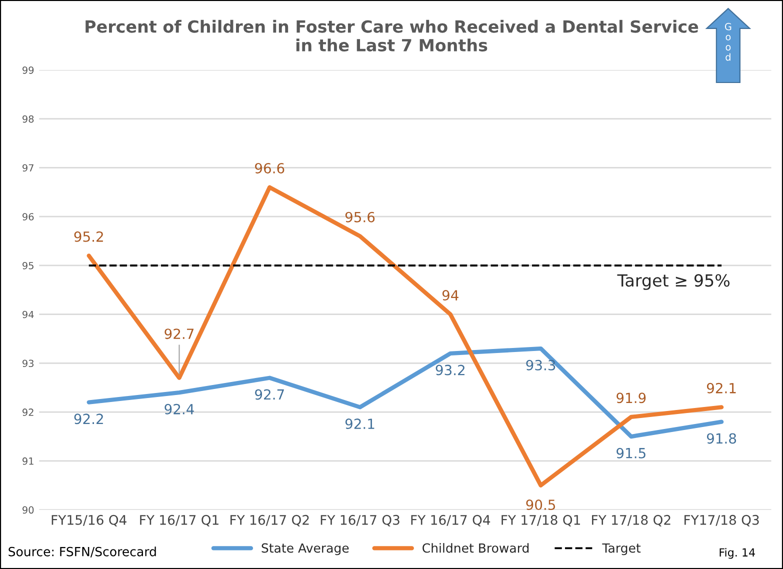 The width and height of the screenshot is (783, 569). What do you see at coordinates (28, 119) in the screenshot?
I see `y-tick-label: 98` at bounding box center [28, 119].